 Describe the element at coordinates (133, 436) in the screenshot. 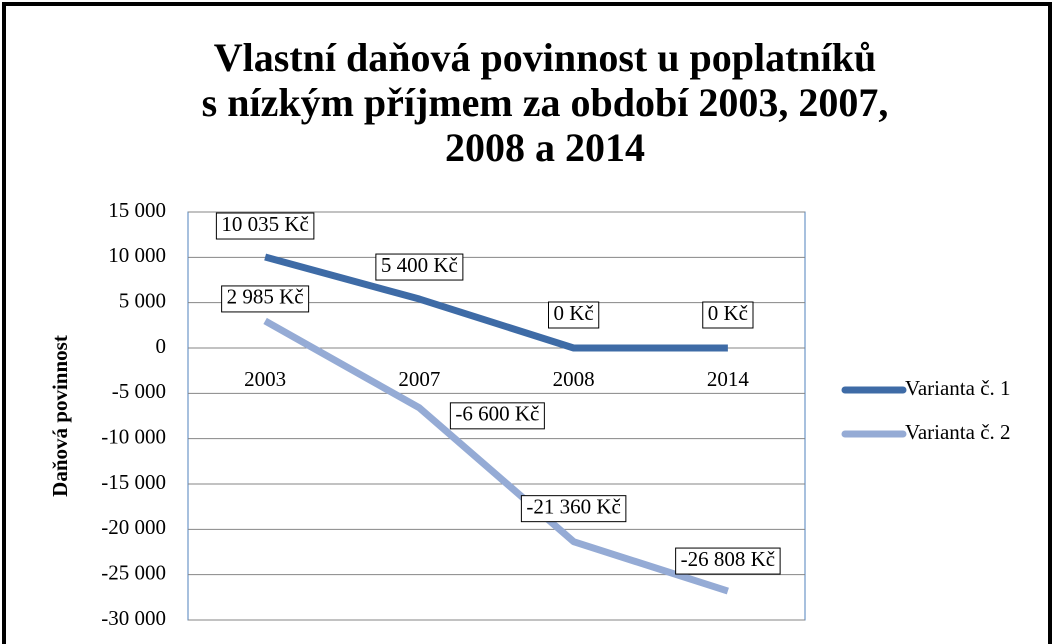

I see `y-tick-label: -10 000` at that location.